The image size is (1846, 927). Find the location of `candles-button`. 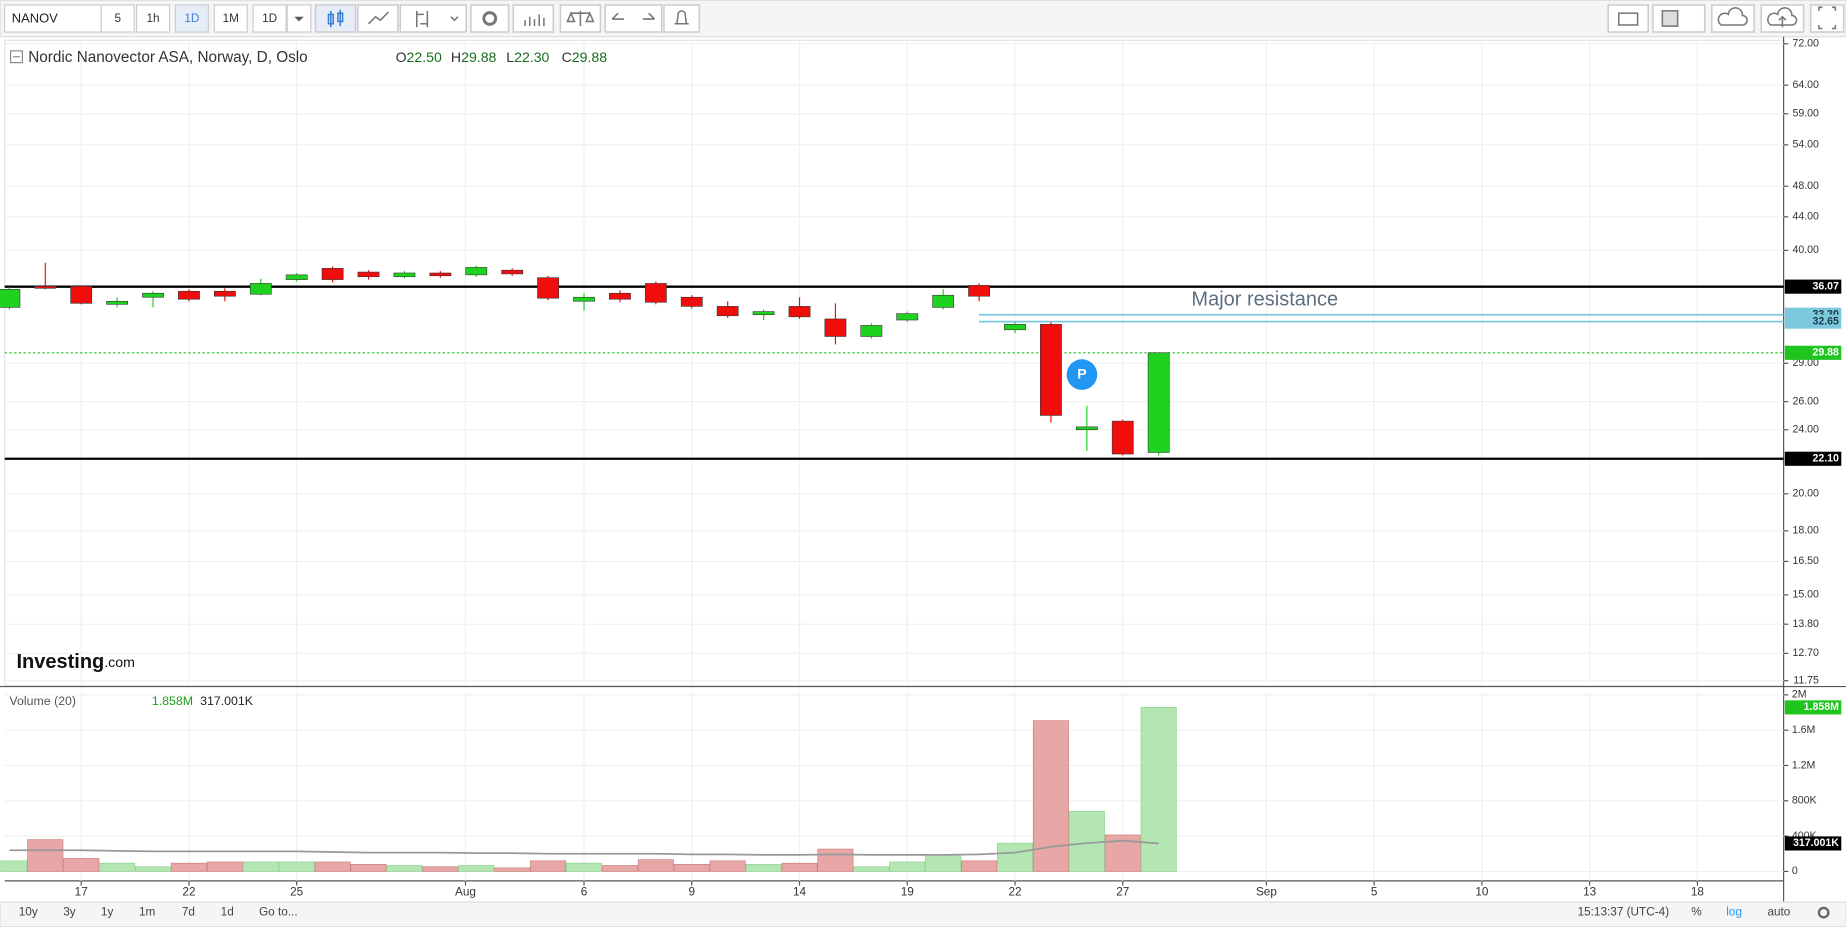

candles-button is located at coordinates (335, 18).